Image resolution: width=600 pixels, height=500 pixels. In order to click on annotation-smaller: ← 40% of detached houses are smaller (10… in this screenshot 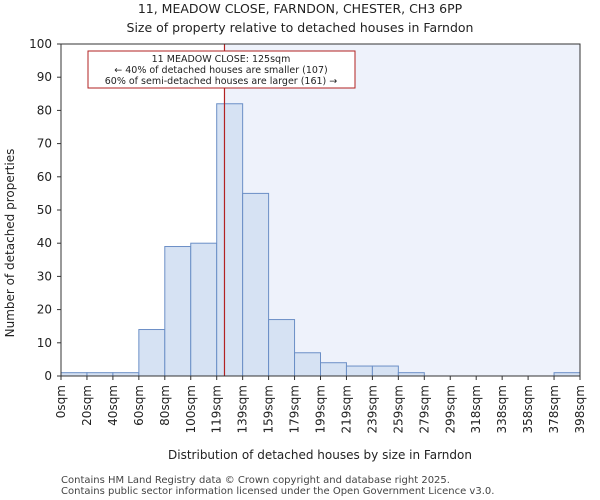, I will do `click(220, 70)`.